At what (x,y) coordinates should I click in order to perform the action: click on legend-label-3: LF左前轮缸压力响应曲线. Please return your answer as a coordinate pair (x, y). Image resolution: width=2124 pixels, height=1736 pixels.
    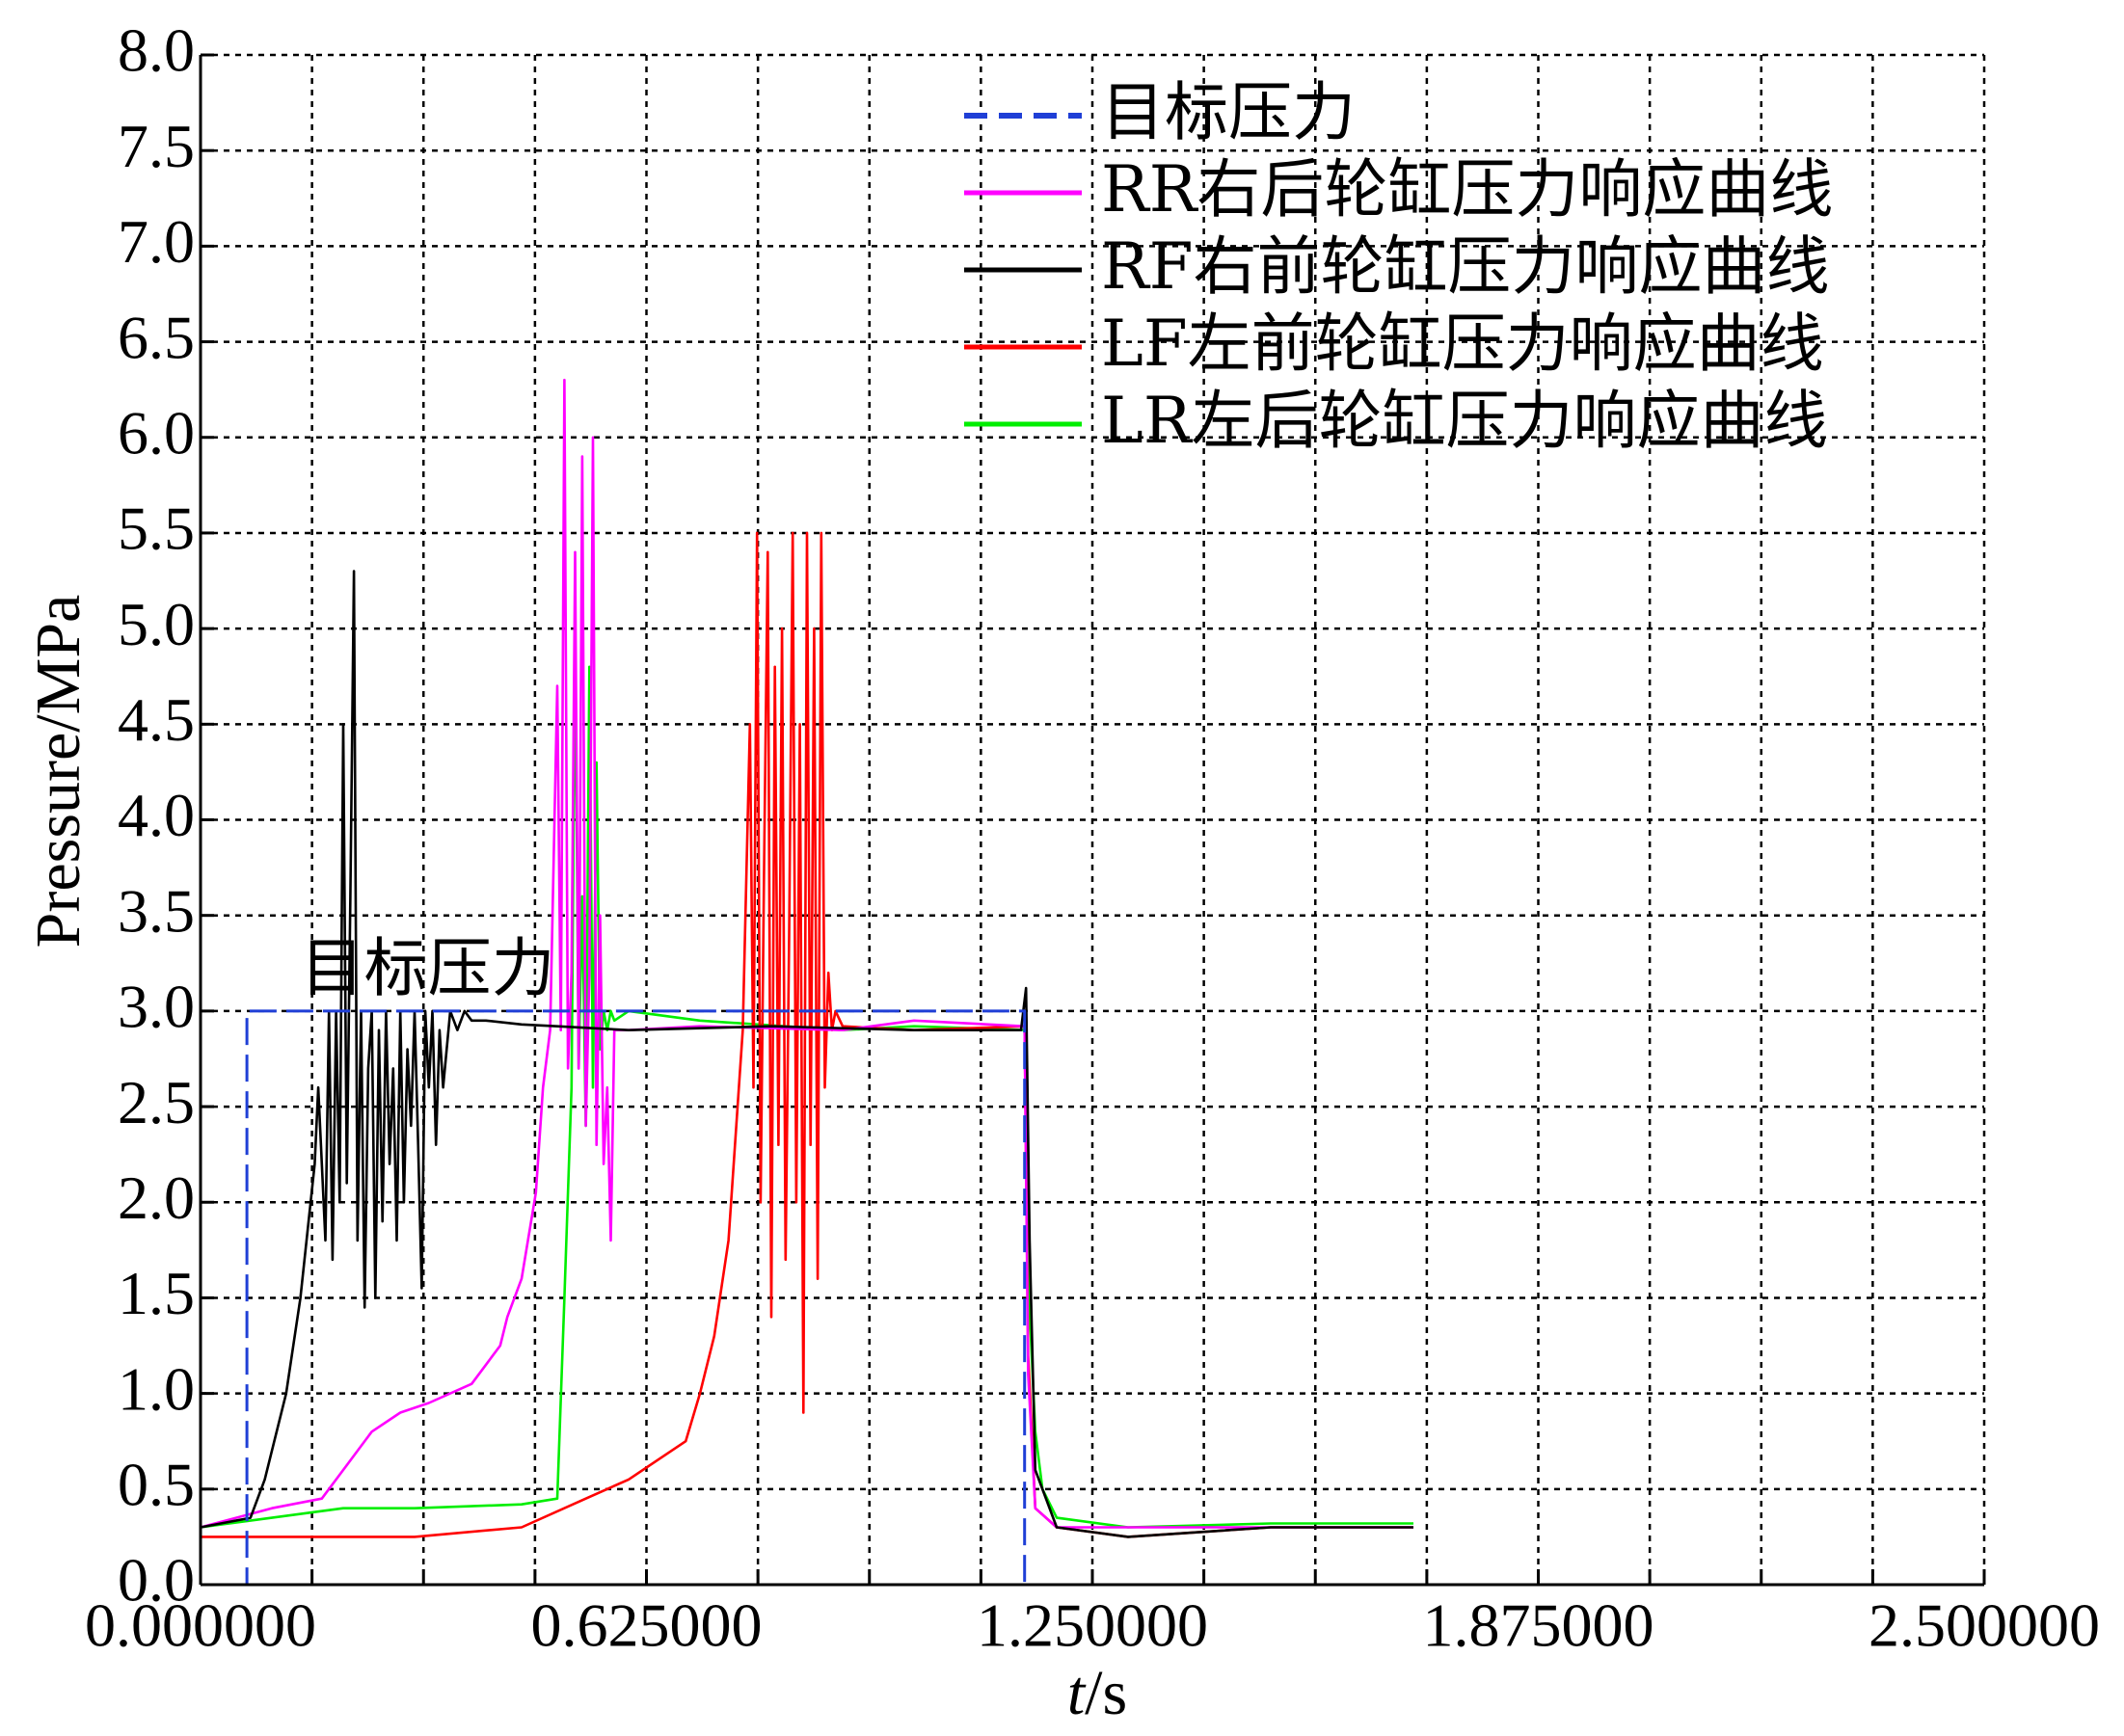
    Looking at the image, I should click on (1462, 344).